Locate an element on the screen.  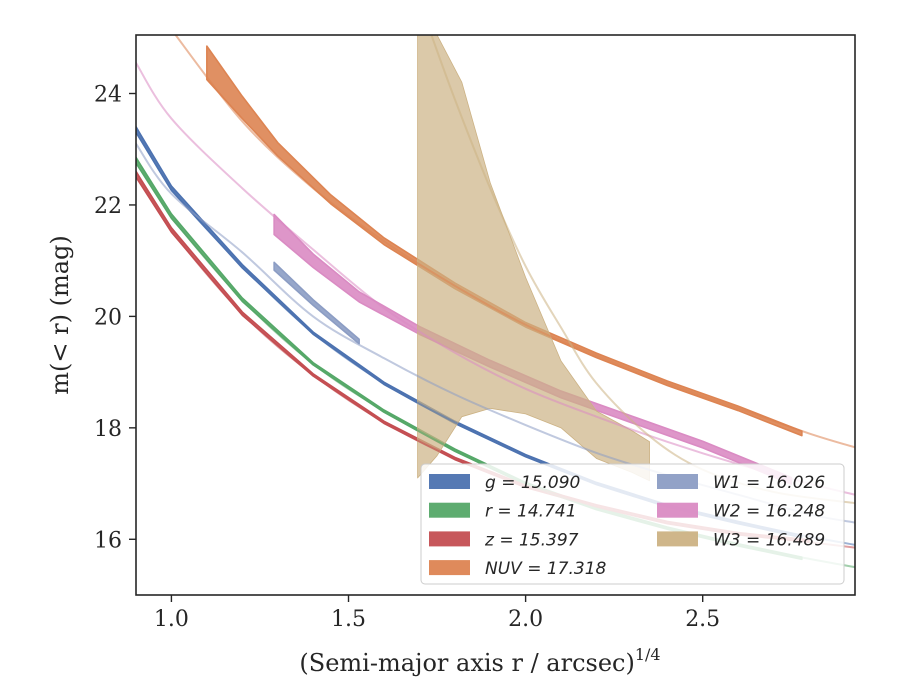
legend-label: g = 15.090 is located at coordinates (532, 483).